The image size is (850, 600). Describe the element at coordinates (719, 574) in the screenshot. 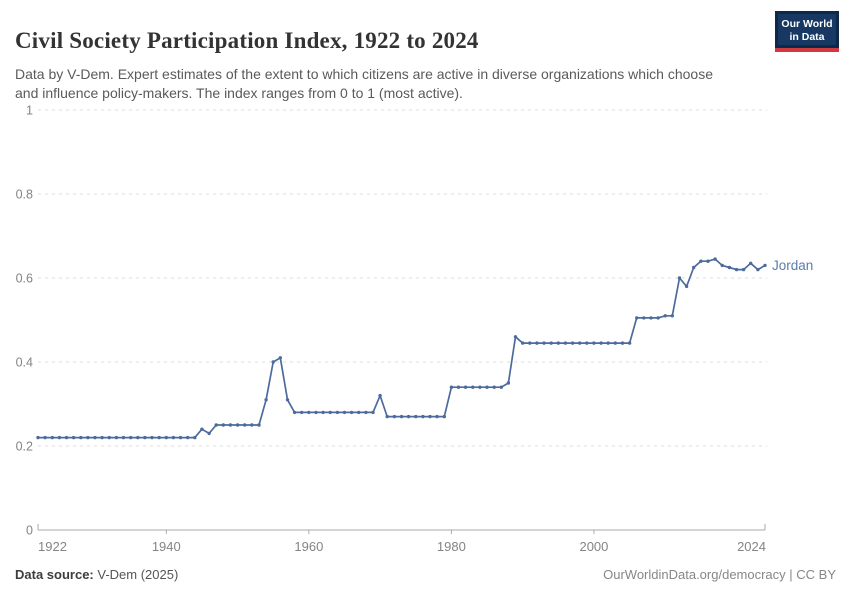

I see `attribution-link: OurWorldinData.org/democracy | CC BY` at that location.